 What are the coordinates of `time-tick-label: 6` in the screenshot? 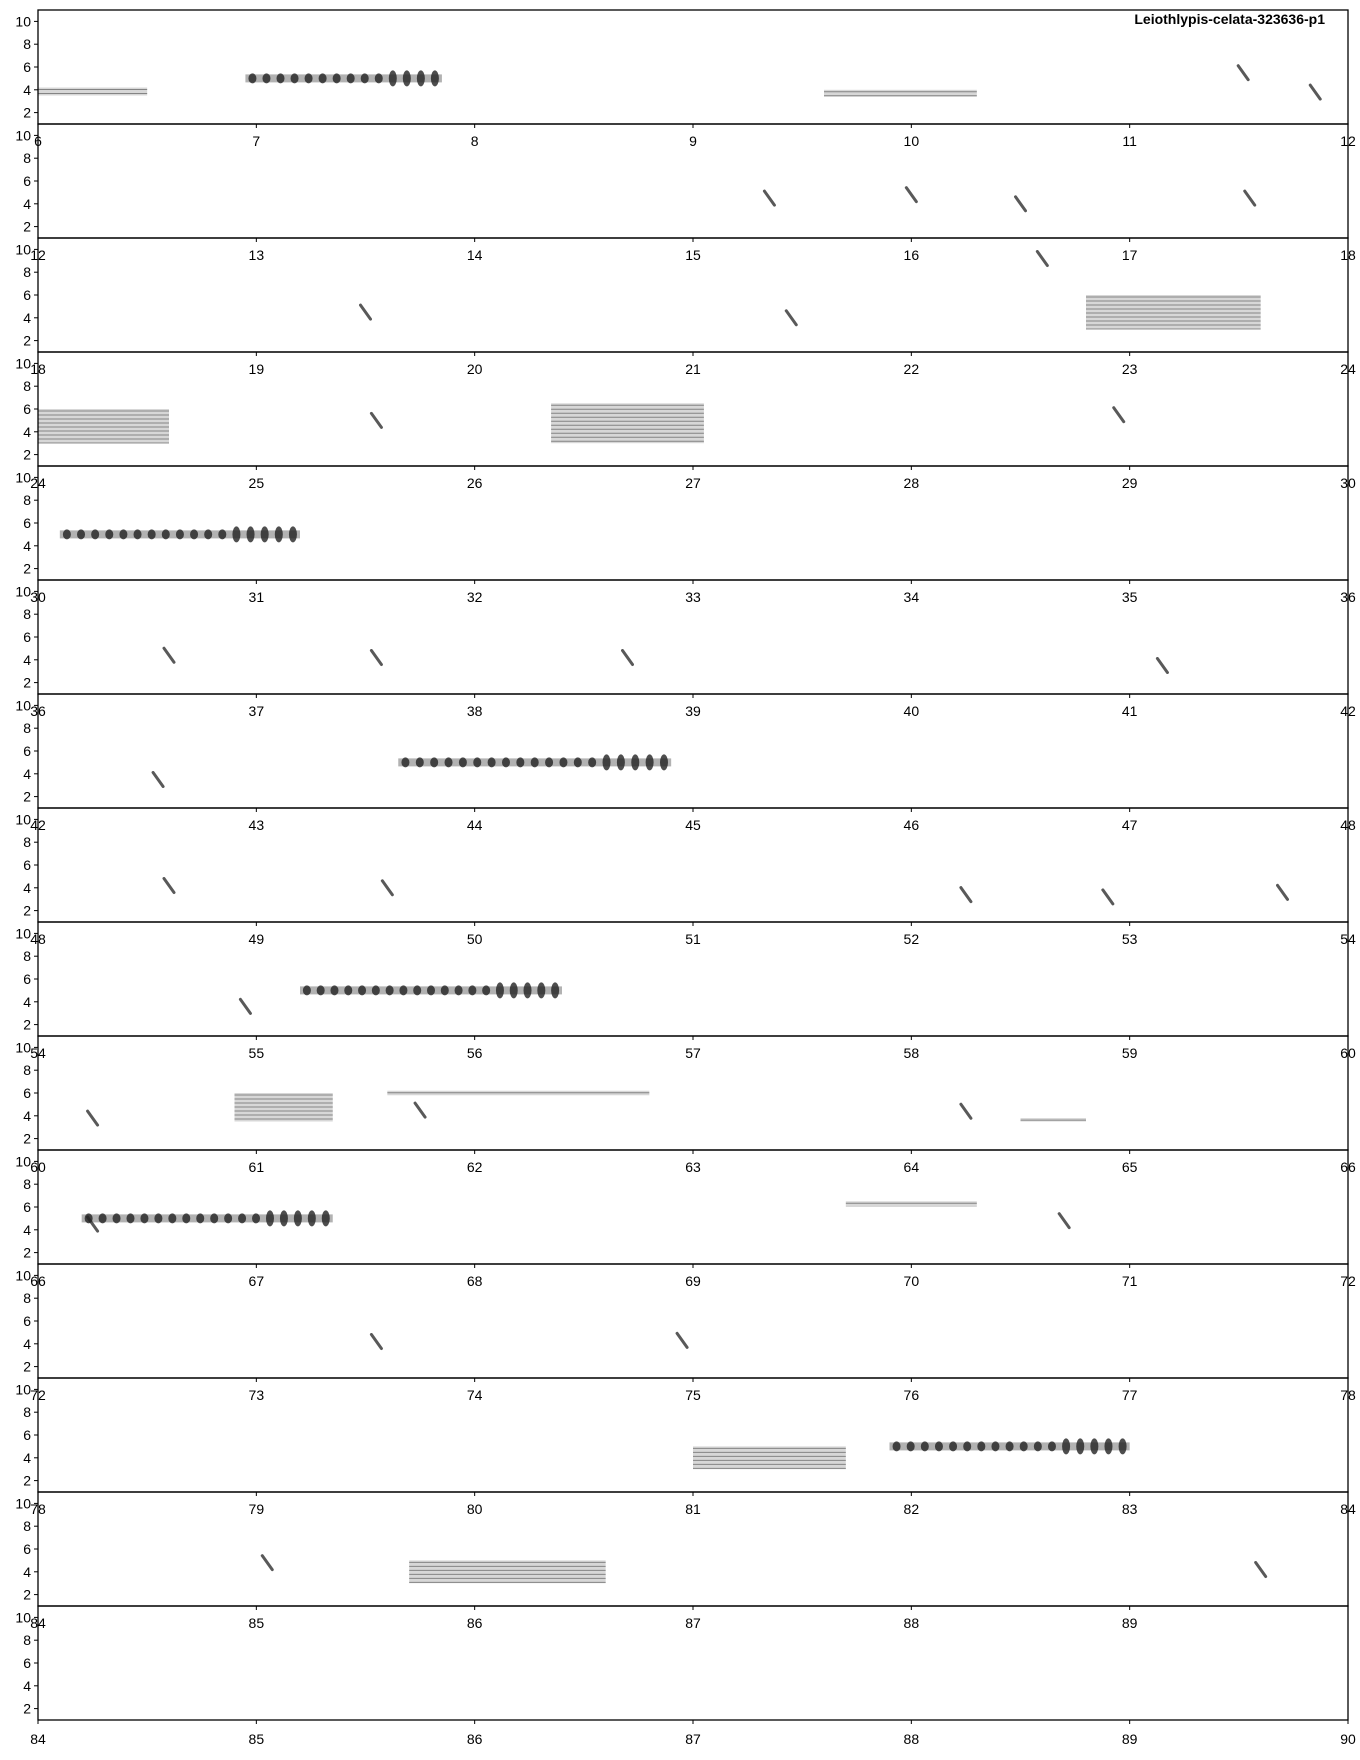 It's located at (38, 141).